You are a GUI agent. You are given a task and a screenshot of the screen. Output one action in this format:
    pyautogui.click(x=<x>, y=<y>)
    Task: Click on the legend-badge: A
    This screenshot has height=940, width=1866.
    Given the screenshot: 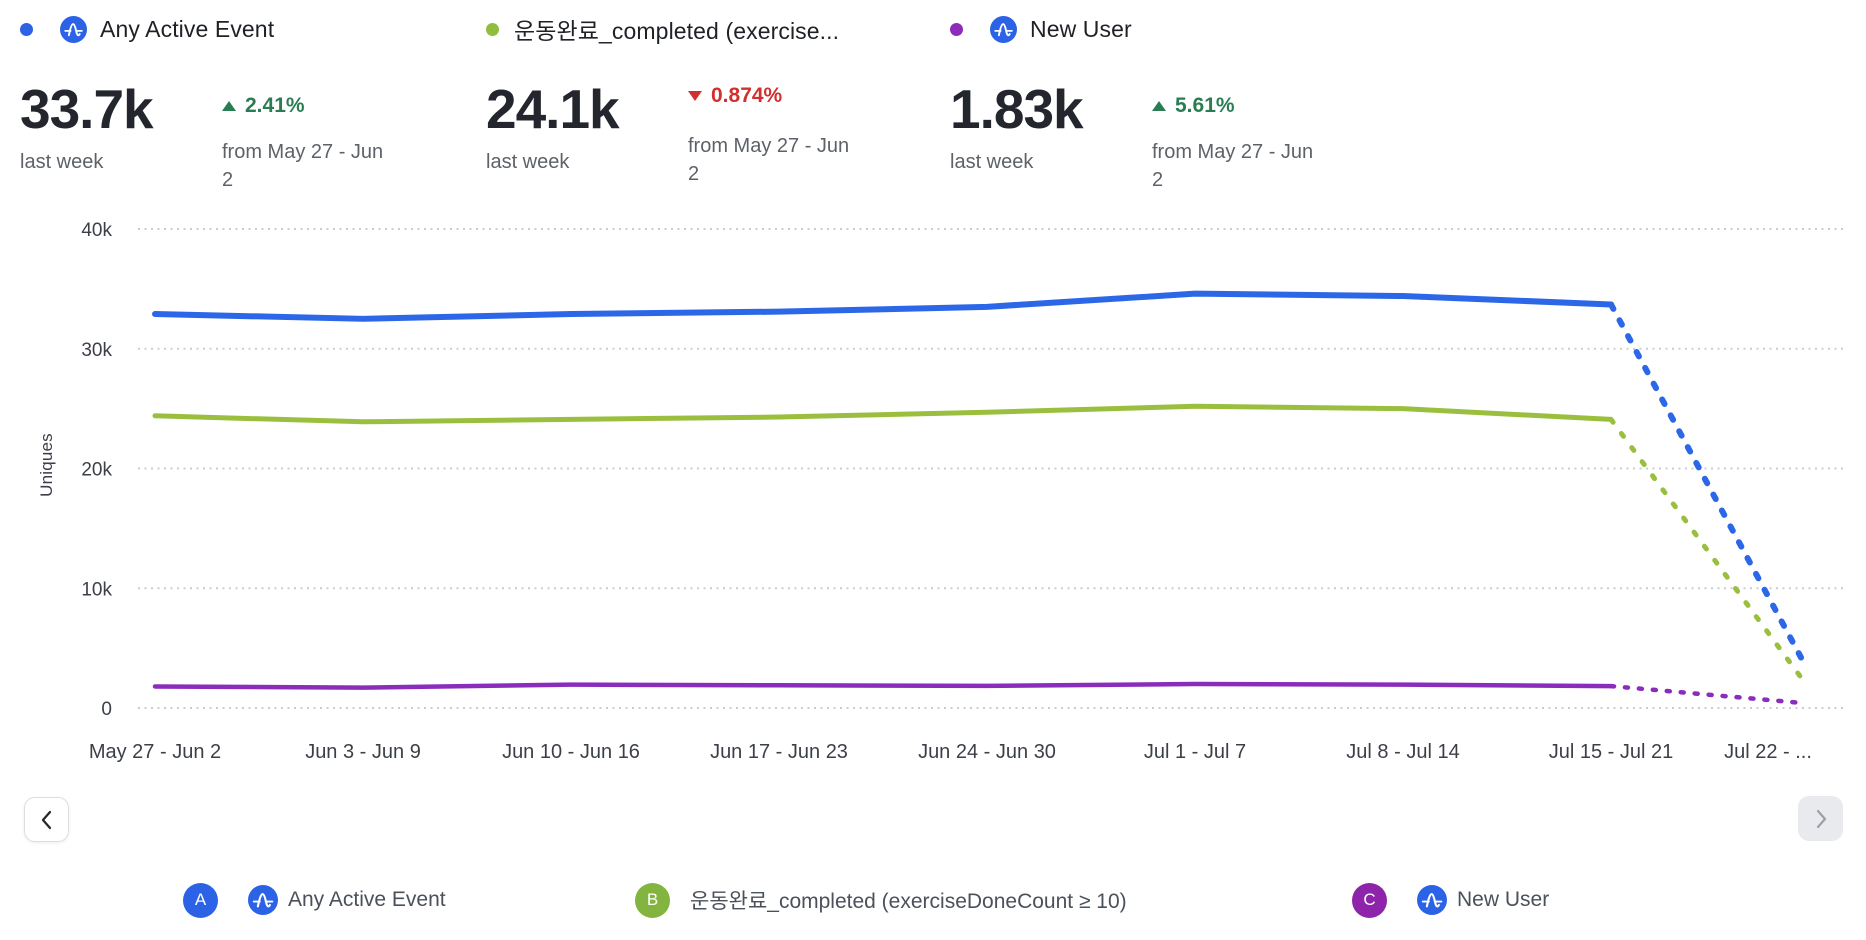 What is the action you would take?
    pyautogui.click(x=200, y=900)
    